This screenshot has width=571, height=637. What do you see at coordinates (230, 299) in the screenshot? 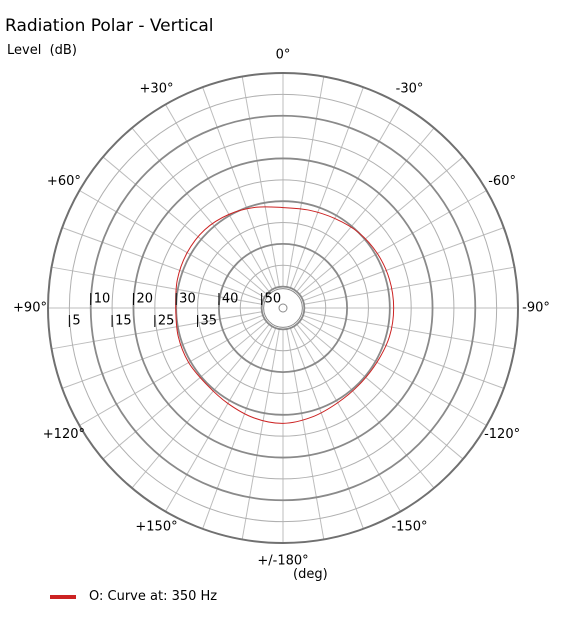
I see `radial-tick-label: 40` at bounding box center [230, 299].